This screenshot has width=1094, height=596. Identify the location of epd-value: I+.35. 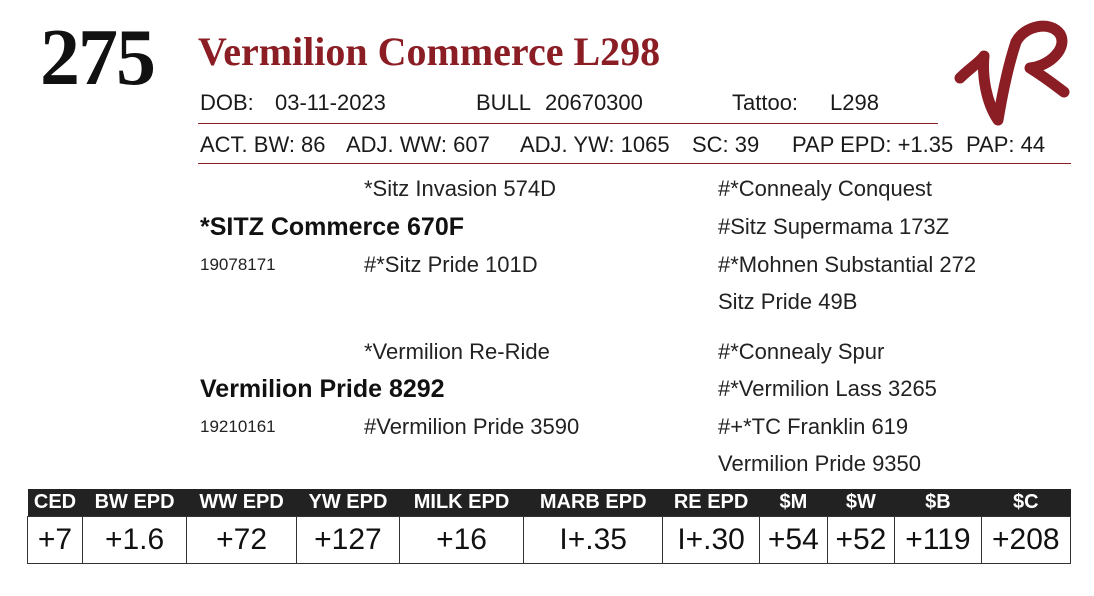
(593, 540).